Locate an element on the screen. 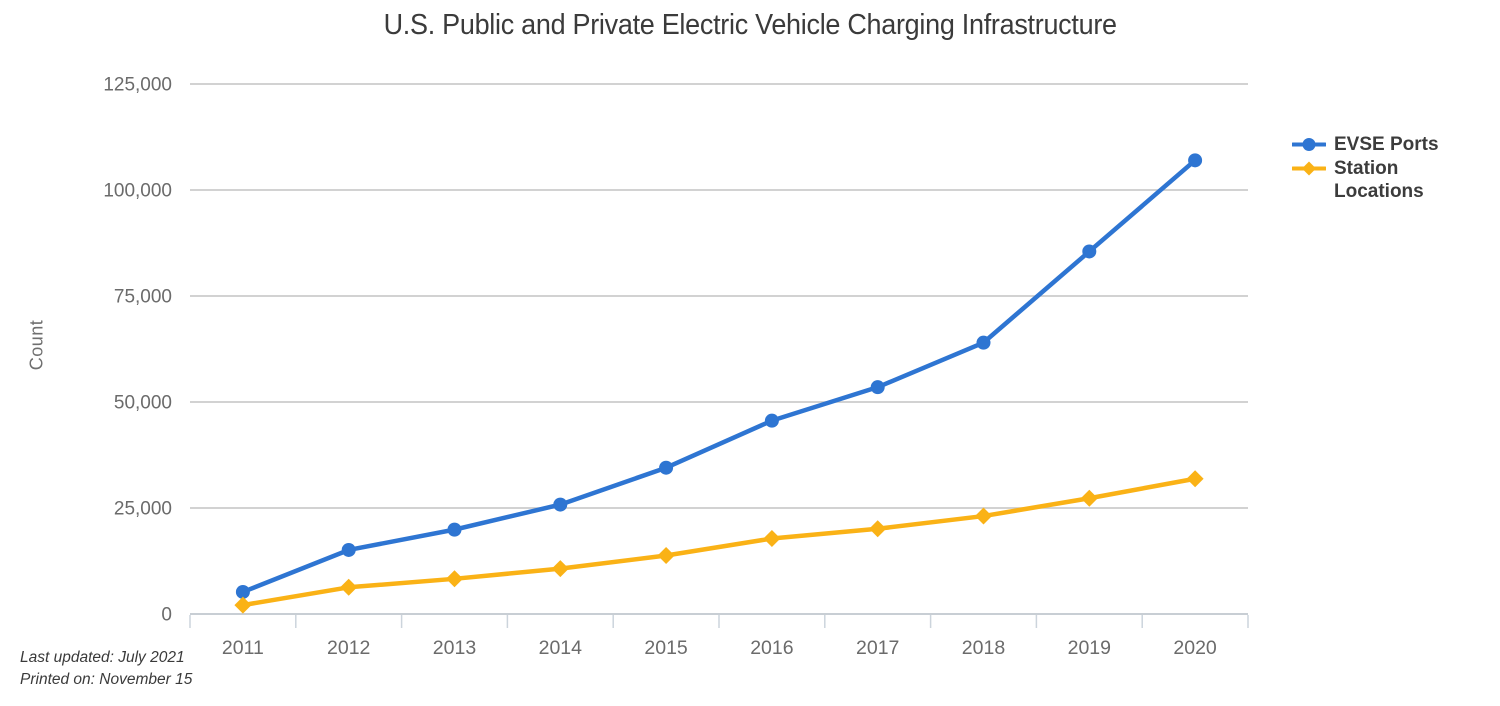 The width and height of the screenshot is (1500, 706). printed-on-text: Printed on: November 15 is located at coordinates (106, 679).